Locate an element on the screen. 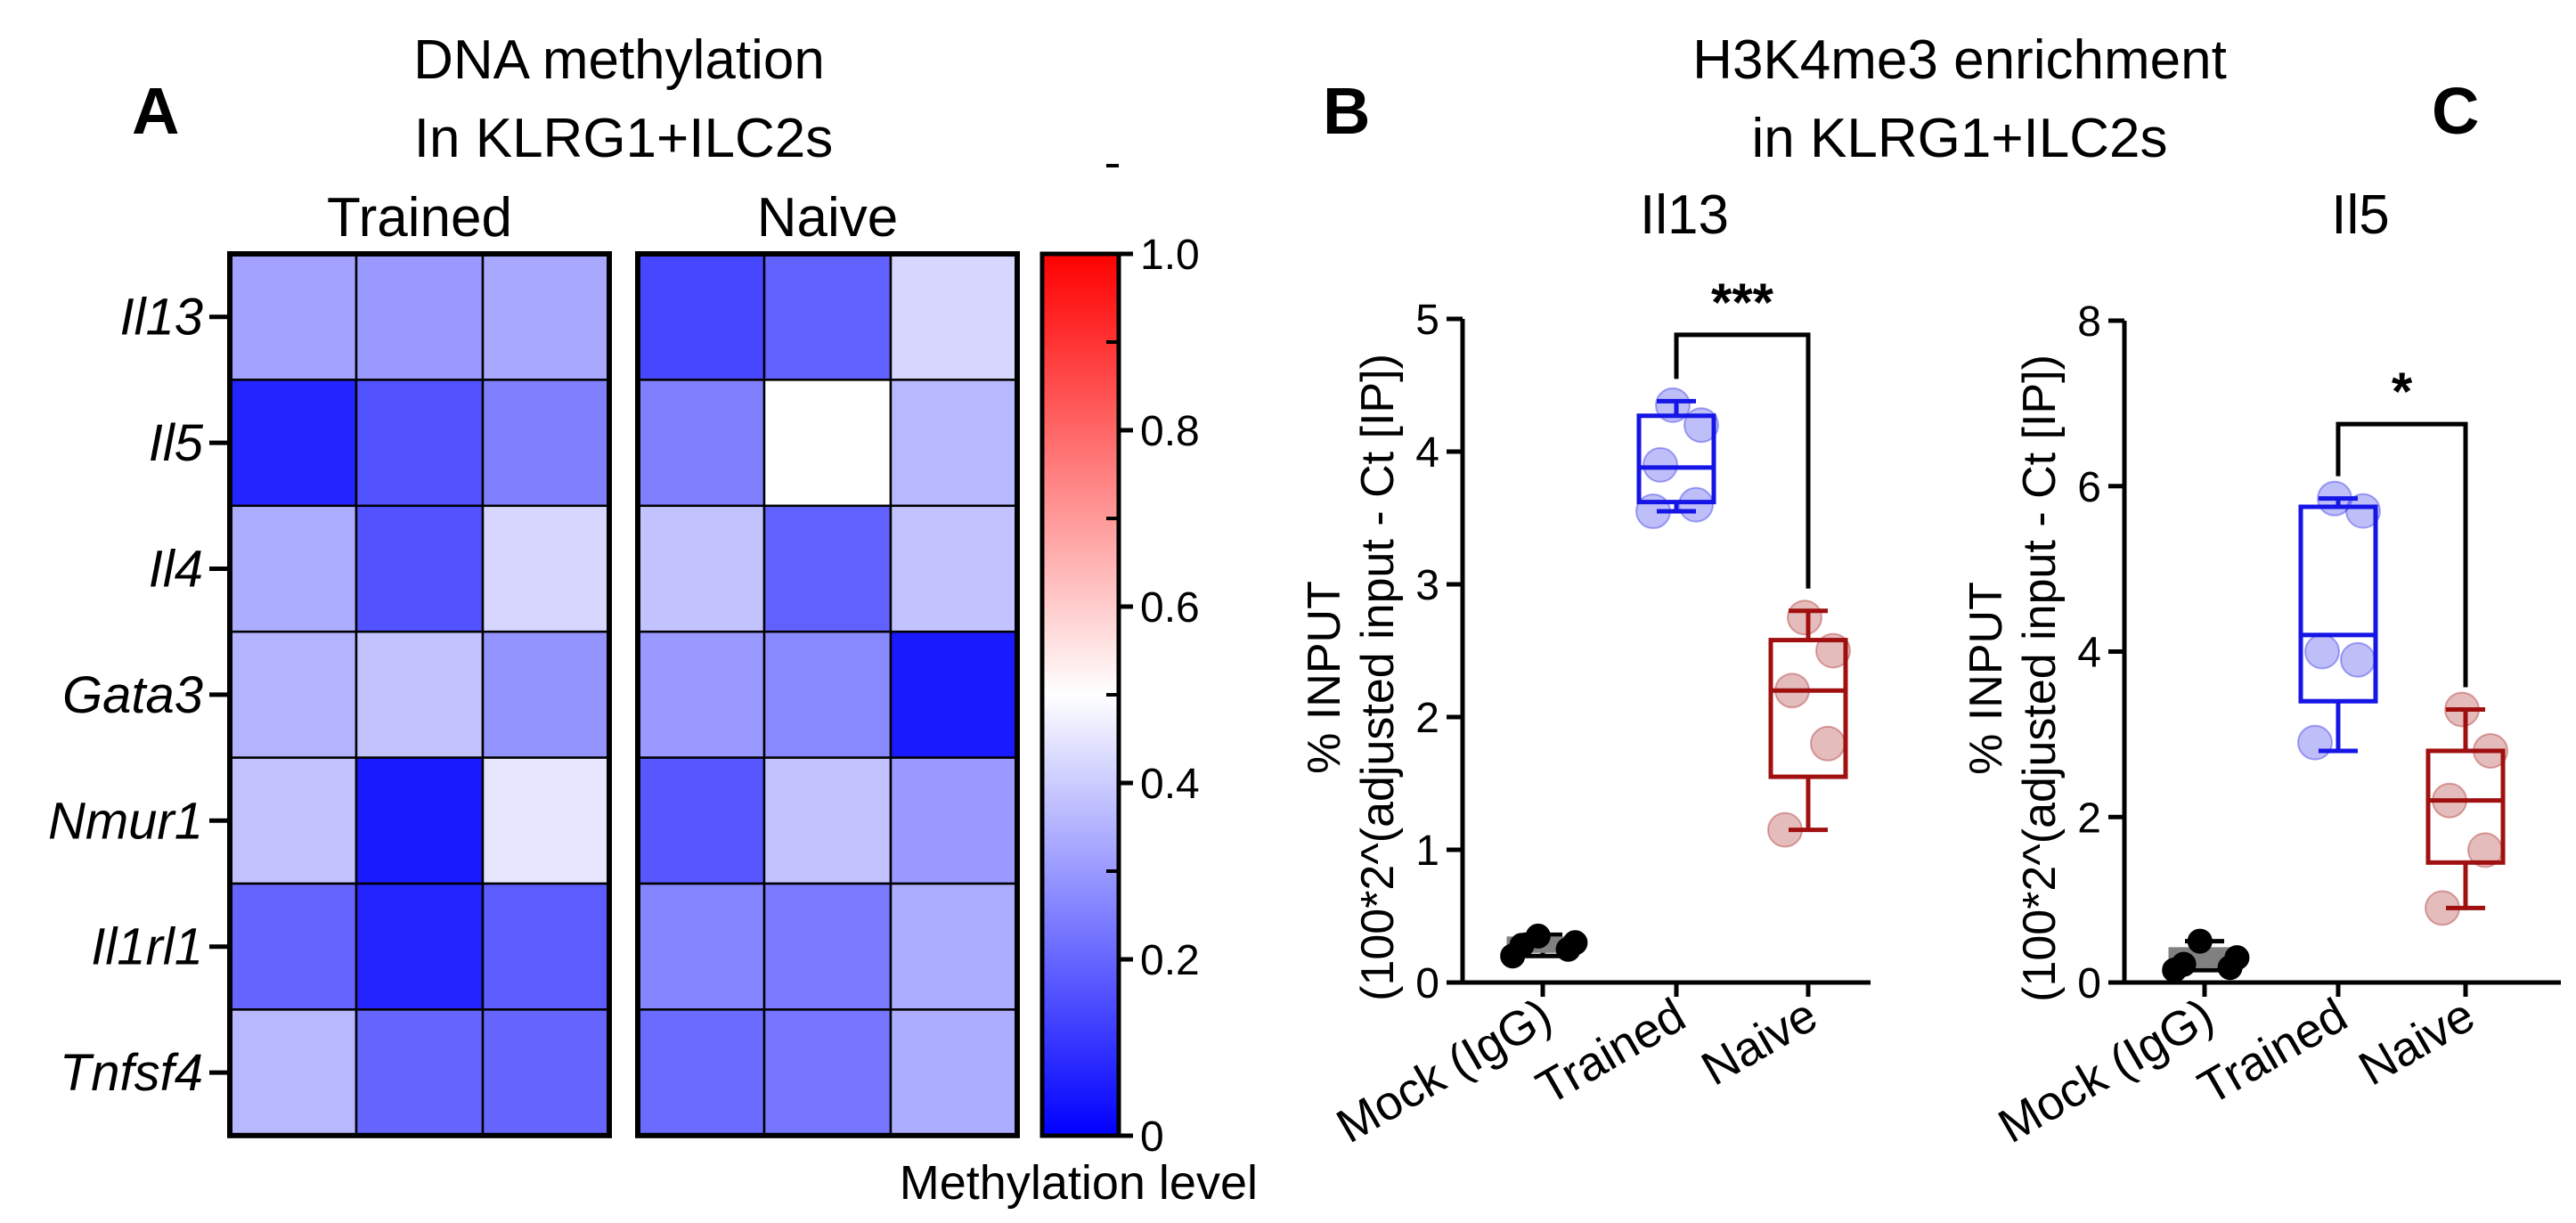 Image resolution: width=2576 pixels, height=1223 pixels. colorbar-tick-label: 1.0 is located at coordinates (1170, 255).